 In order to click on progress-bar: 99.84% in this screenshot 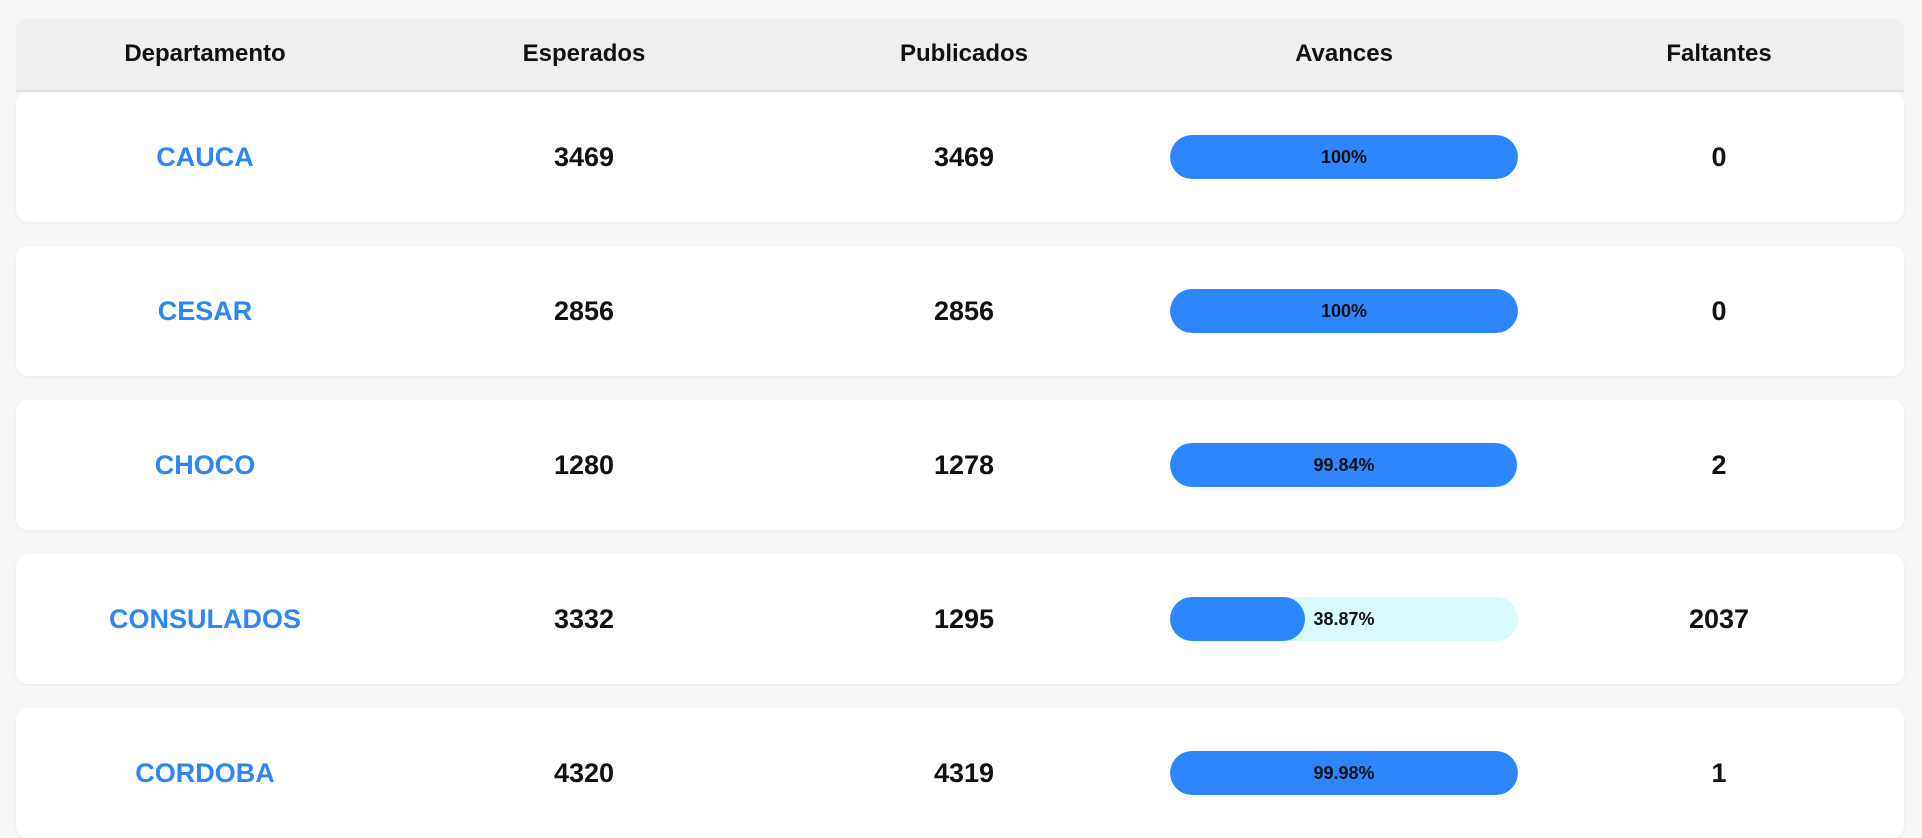, I will do `click(1344, 465)`.